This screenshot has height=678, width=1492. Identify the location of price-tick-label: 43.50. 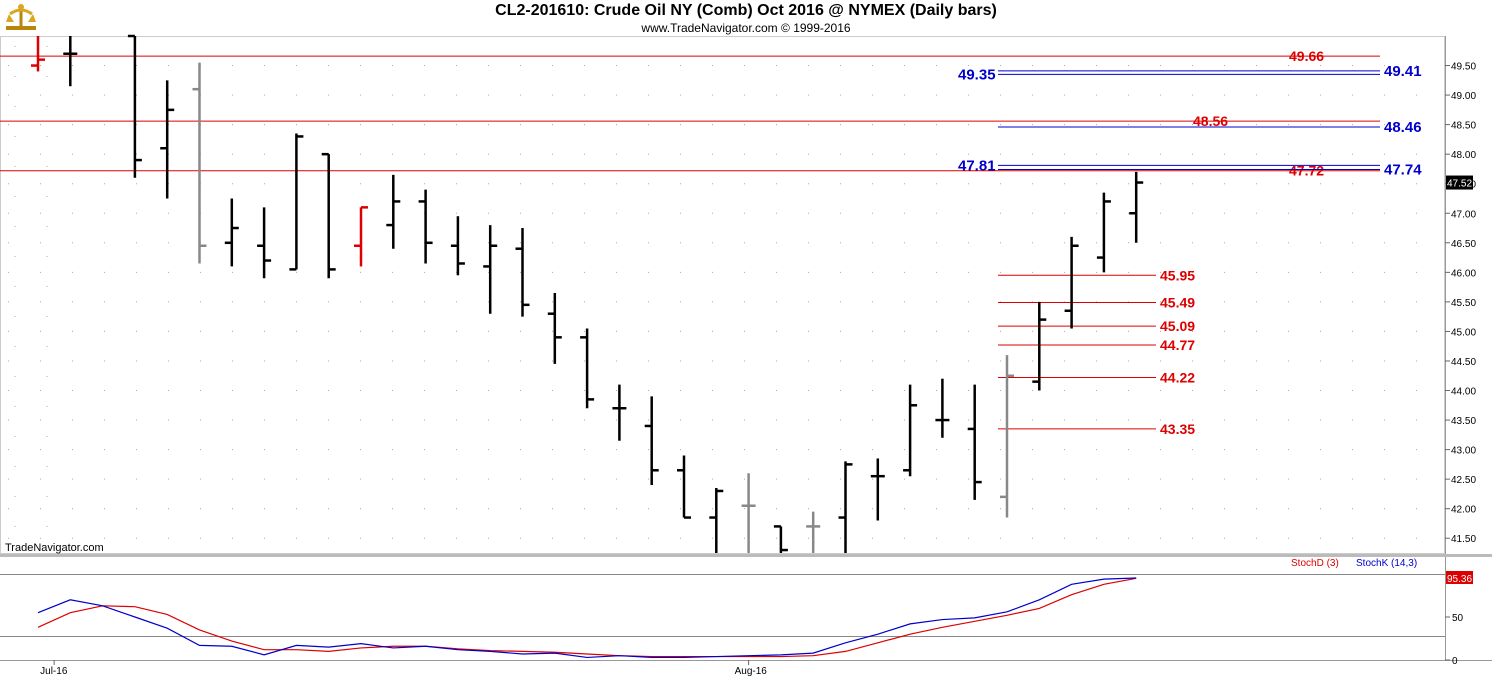
(1463, 421).